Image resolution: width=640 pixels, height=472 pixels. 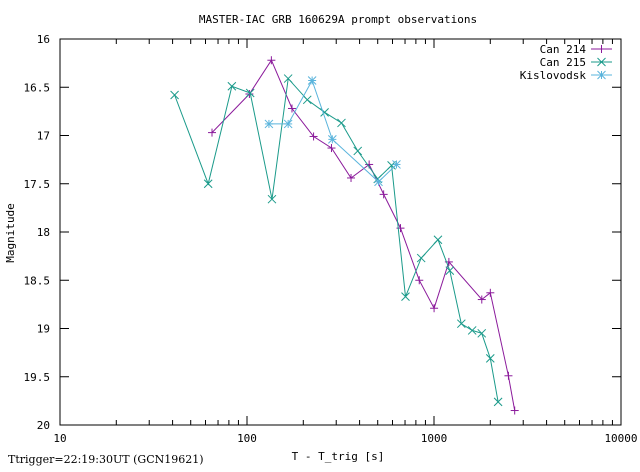 I want to click on y-tick-label: 18.5, so click(x=37, y=280).